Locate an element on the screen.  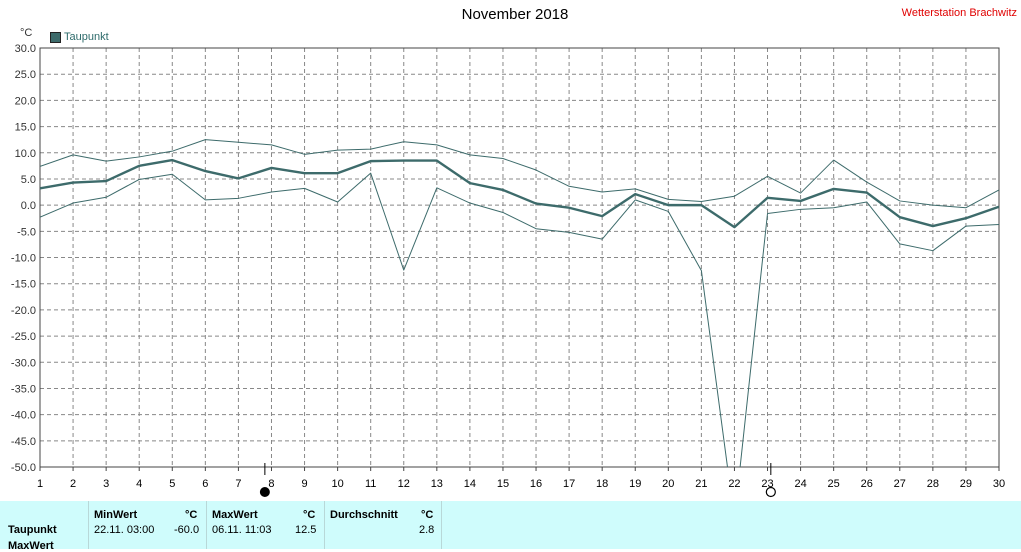
avg-value: 2.8 is located at coordinates (427, 530).